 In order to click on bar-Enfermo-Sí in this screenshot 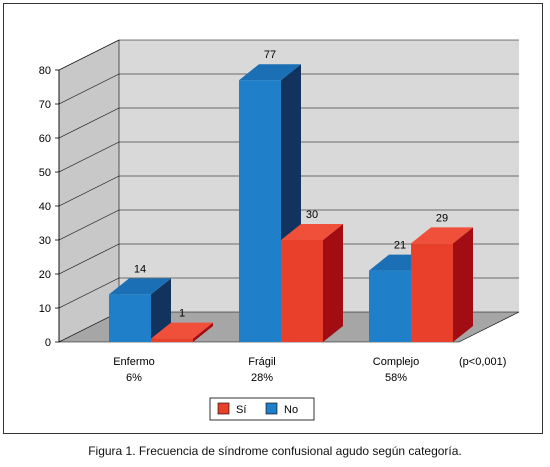, I will do `click(172, 340)`.